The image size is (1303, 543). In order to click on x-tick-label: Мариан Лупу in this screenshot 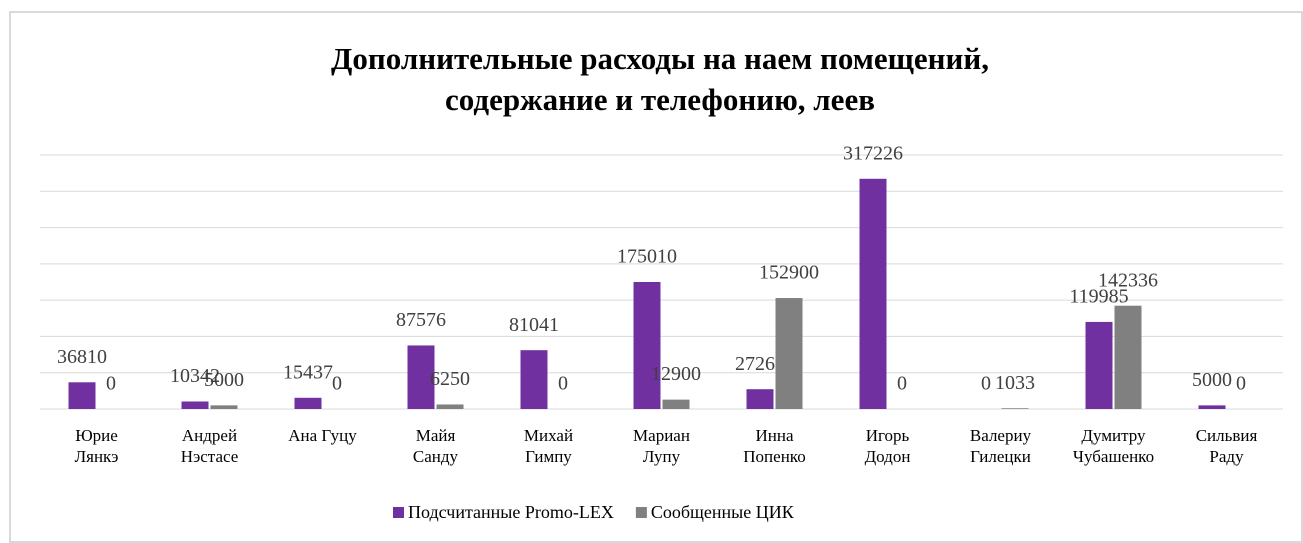, I will do `click(661, 446)`.